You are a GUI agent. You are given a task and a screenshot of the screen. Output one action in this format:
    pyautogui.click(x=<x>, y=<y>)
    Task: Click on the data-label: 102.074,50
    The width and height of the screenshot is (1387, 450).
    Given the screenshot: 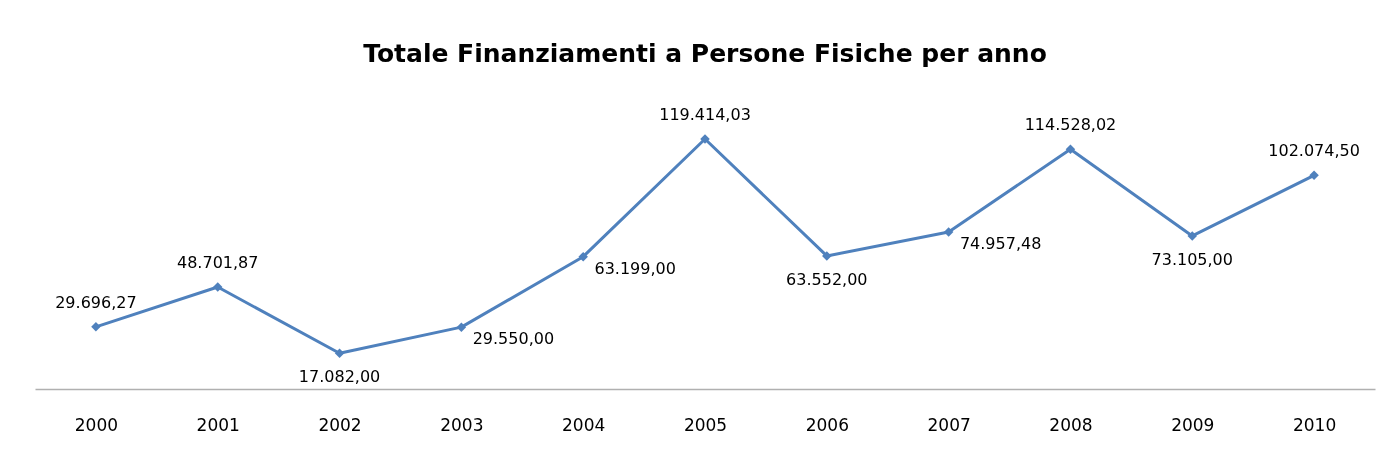 What is the action you would take?
    pyautogui.click(x=1314, y=151)
    